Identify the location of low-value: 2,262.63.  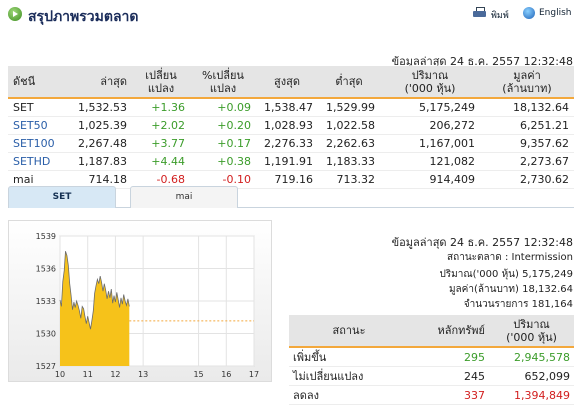
(349, 143).